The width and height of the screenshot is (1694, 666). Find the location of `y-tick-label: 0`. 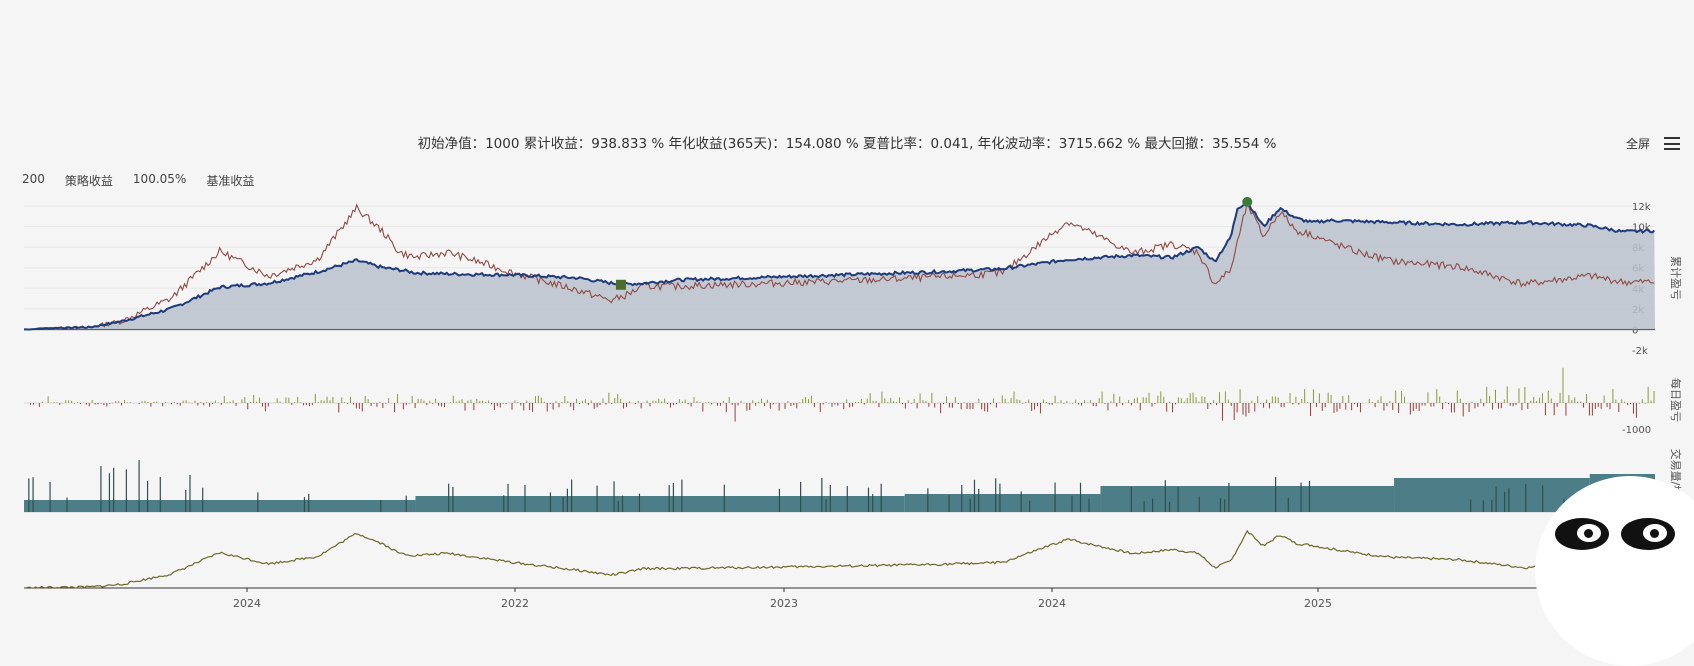

y-tick-label: 0 is located at coordinates (1635, 330).